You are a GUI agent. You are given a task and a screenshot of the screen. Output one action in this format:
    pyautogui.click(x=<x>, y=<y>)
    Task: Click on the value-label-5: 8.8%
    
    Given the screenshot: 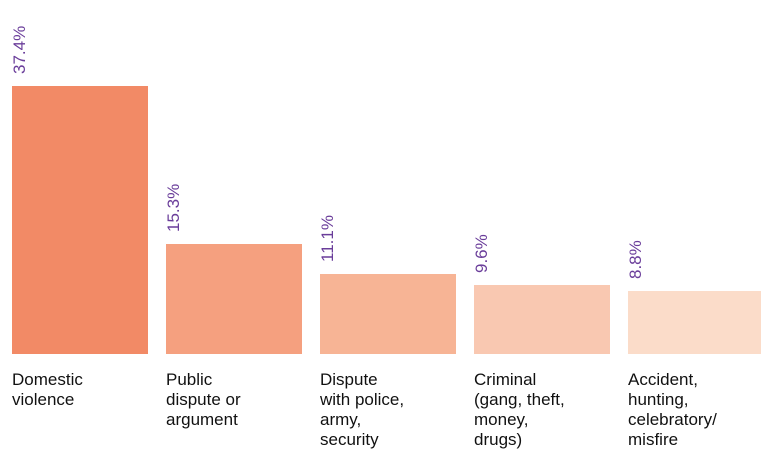 What is the action you would take?
    pyautogui.click(x=635, y=259)
    